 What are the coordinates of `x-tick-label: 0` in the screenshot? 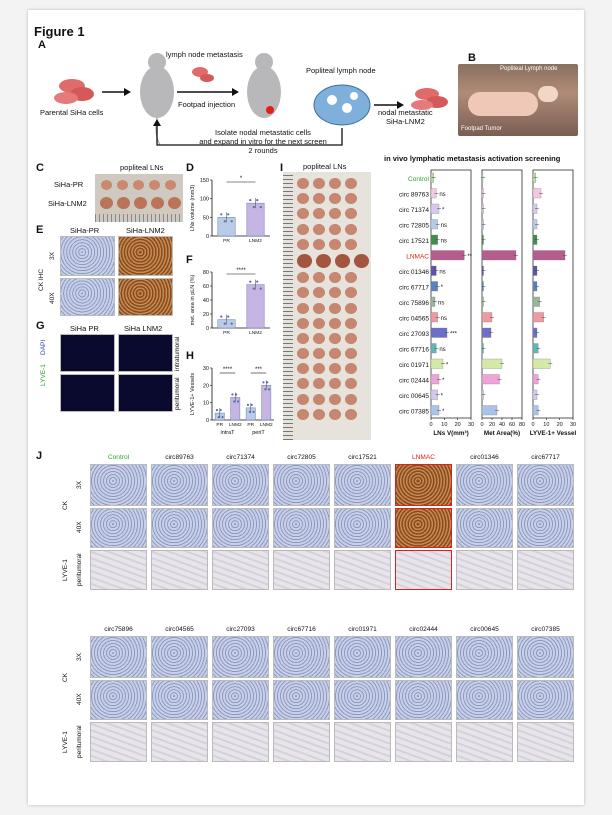 It's located at (430, 425).